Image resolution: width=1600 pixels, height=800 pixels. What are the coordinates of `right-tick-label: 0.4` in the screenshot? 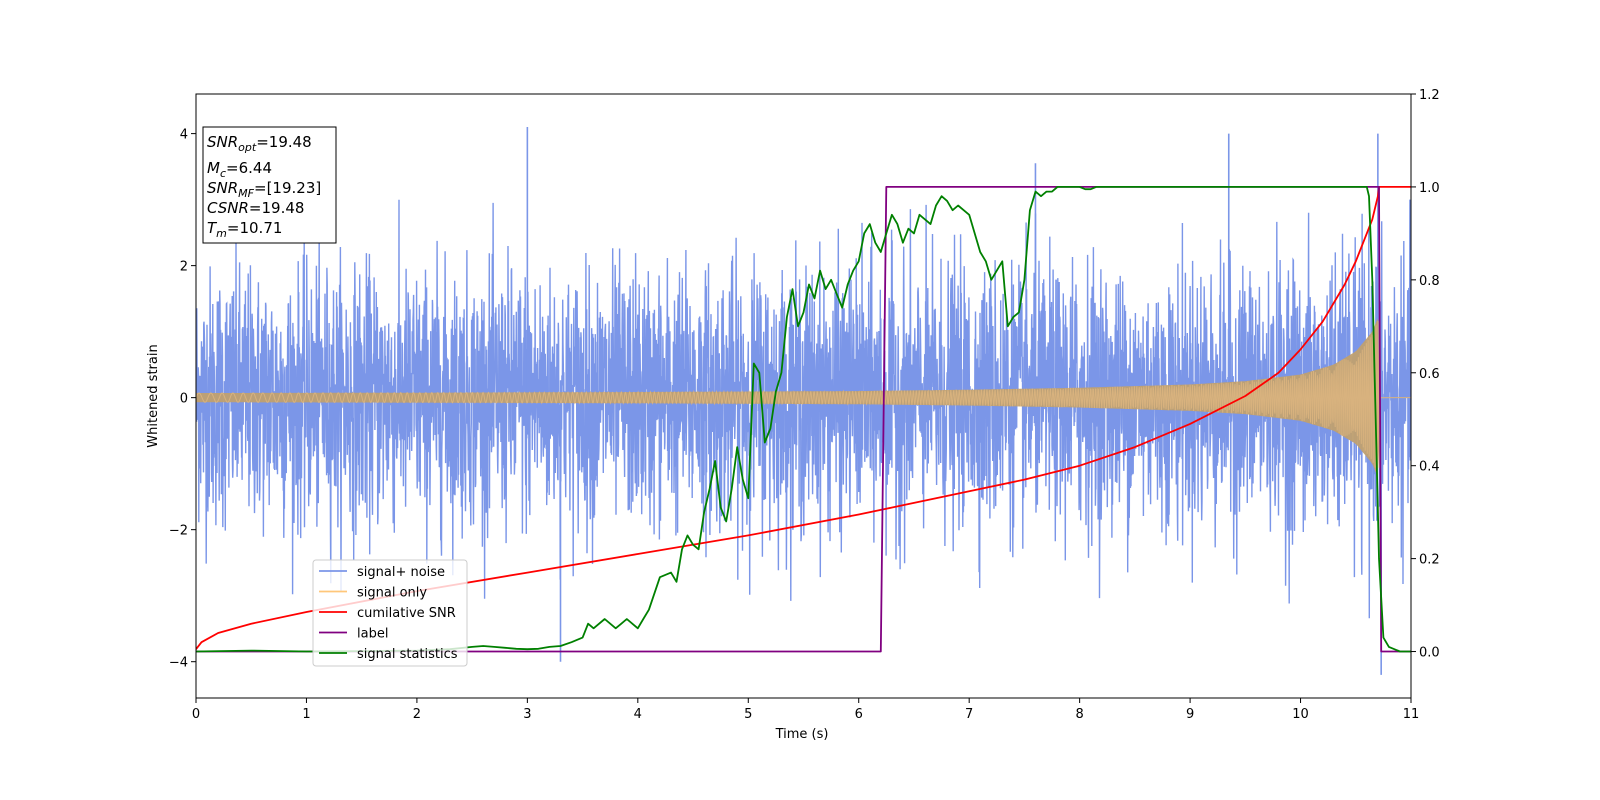 It's located at (1429, 467).